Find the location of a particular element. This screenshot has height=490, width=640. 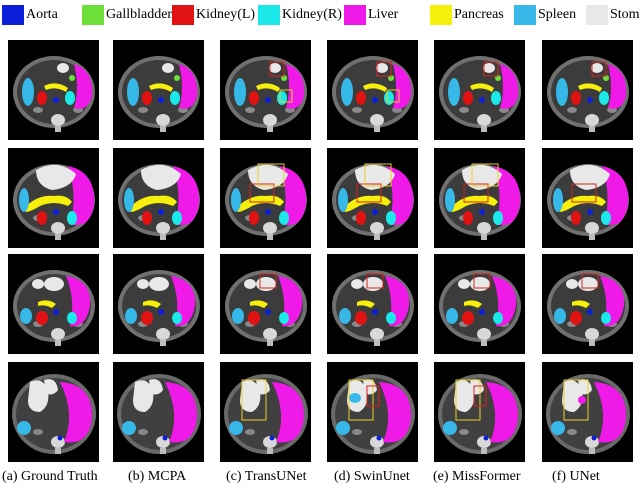

segmentation-panel-row4-col4 is located at coordinates (372, 412).